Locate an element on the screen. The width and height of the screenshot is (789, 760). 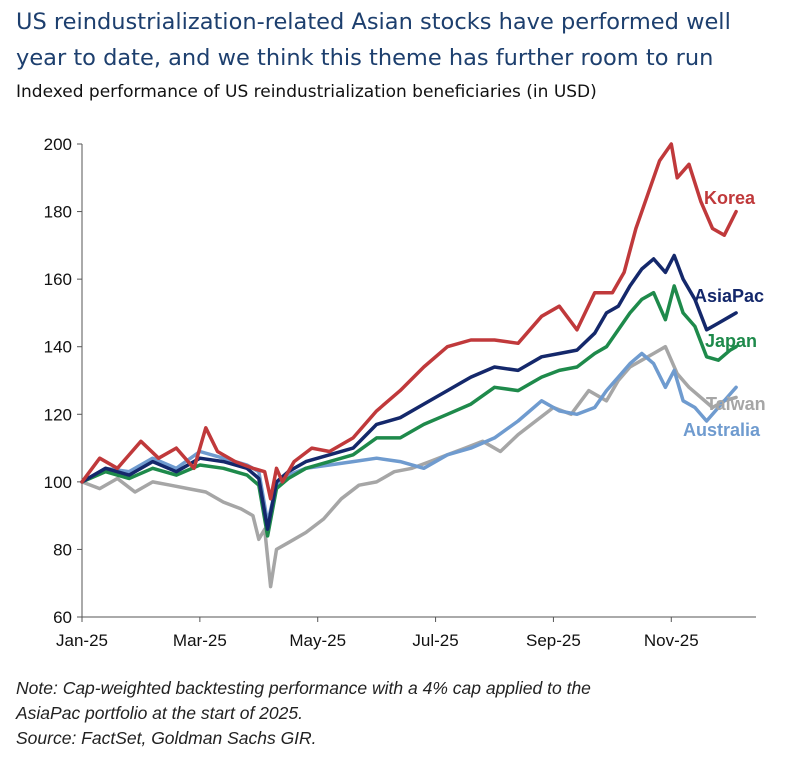
y-tick-label: 80 is located at coordinates (62, 549).